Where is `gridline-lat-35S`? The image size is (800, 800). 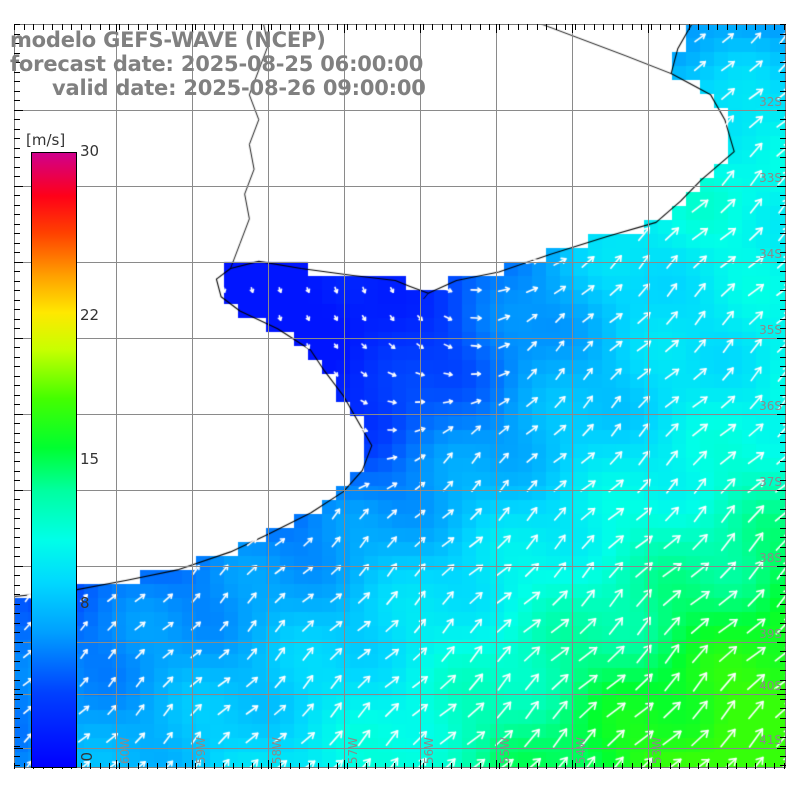 gridline-lat-35S is located at coordinates (400, 338).